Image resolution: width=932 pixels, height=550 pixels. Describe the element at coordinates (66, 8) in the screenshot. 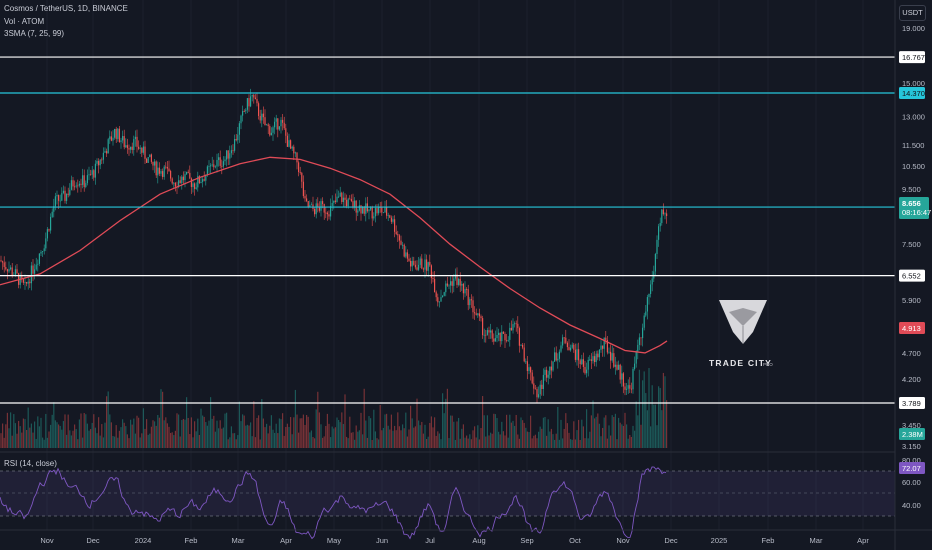

I see `symbol-title: Cosmos / TetherUS, 1D, BINANCE` at that location.